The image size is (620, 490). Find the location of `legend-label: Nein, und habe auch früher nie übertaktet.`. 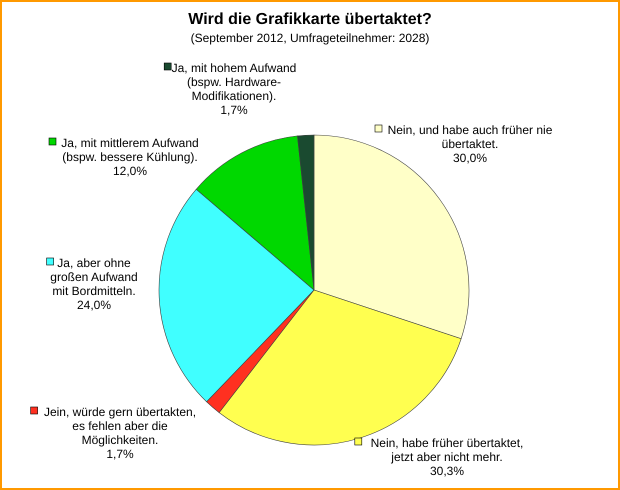

legend-label: Nein, und habe auch früher nie übertaktet. is located at coordinates (470, 137).